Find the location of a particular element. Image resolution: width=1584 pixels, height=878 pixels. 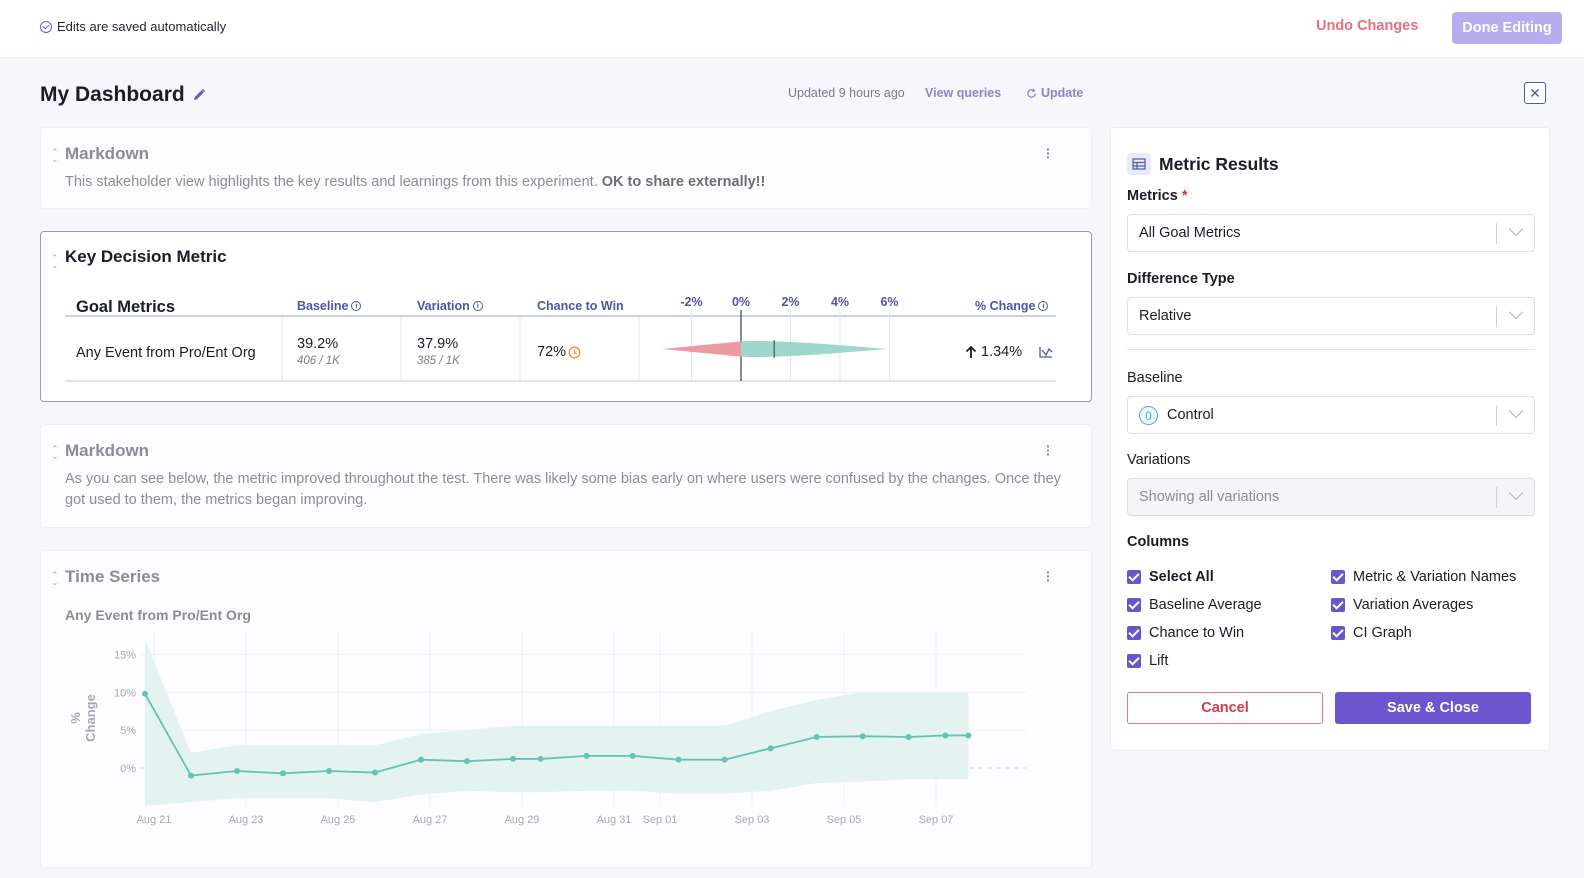

close-icon: ✕ is located at coordinates (1535, 93).